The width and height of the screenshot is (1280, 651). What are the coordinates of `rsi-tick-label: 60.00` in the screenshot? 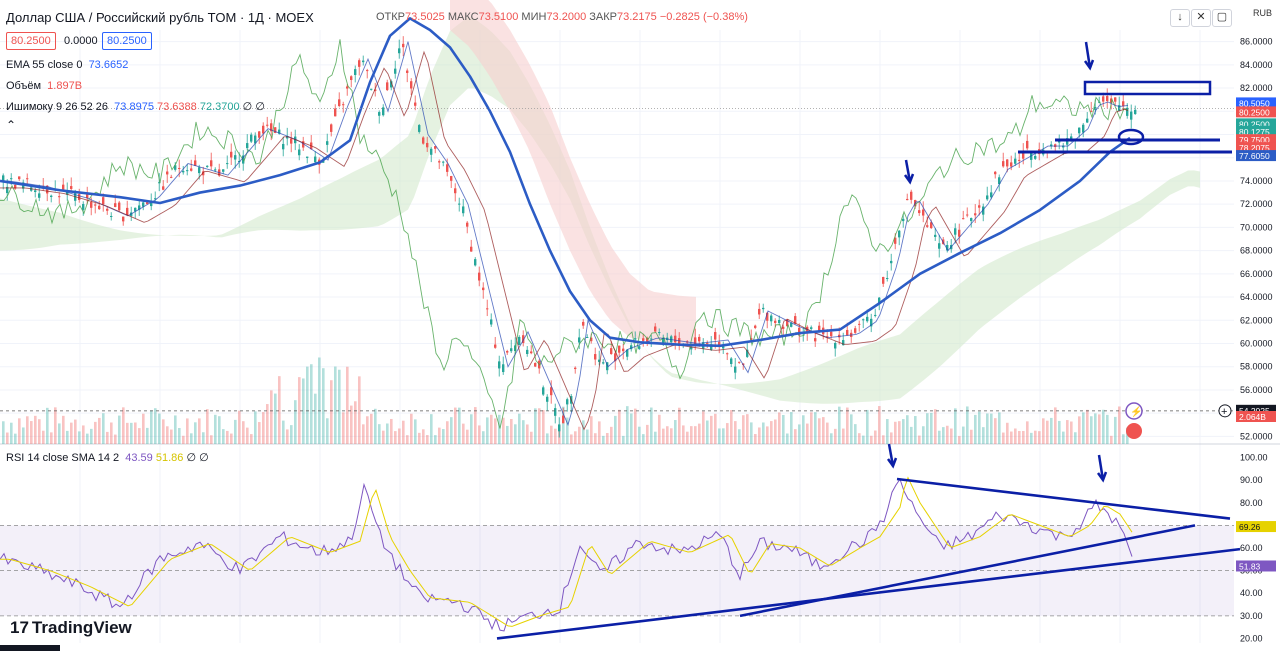 It's located at (1251, 548).